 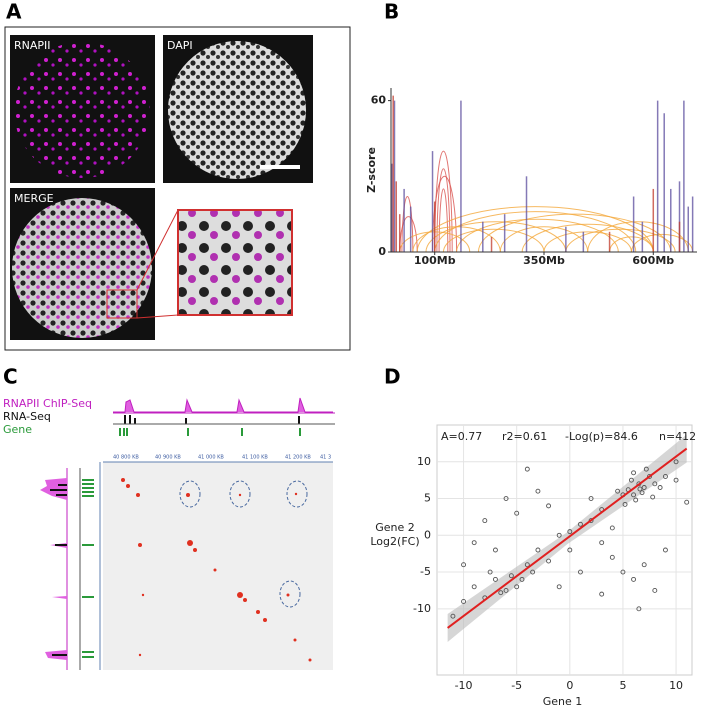 What do you see at coordinates (82, 268) in the screenshot?
I see `nucleus` at bounding box center [82, 268].